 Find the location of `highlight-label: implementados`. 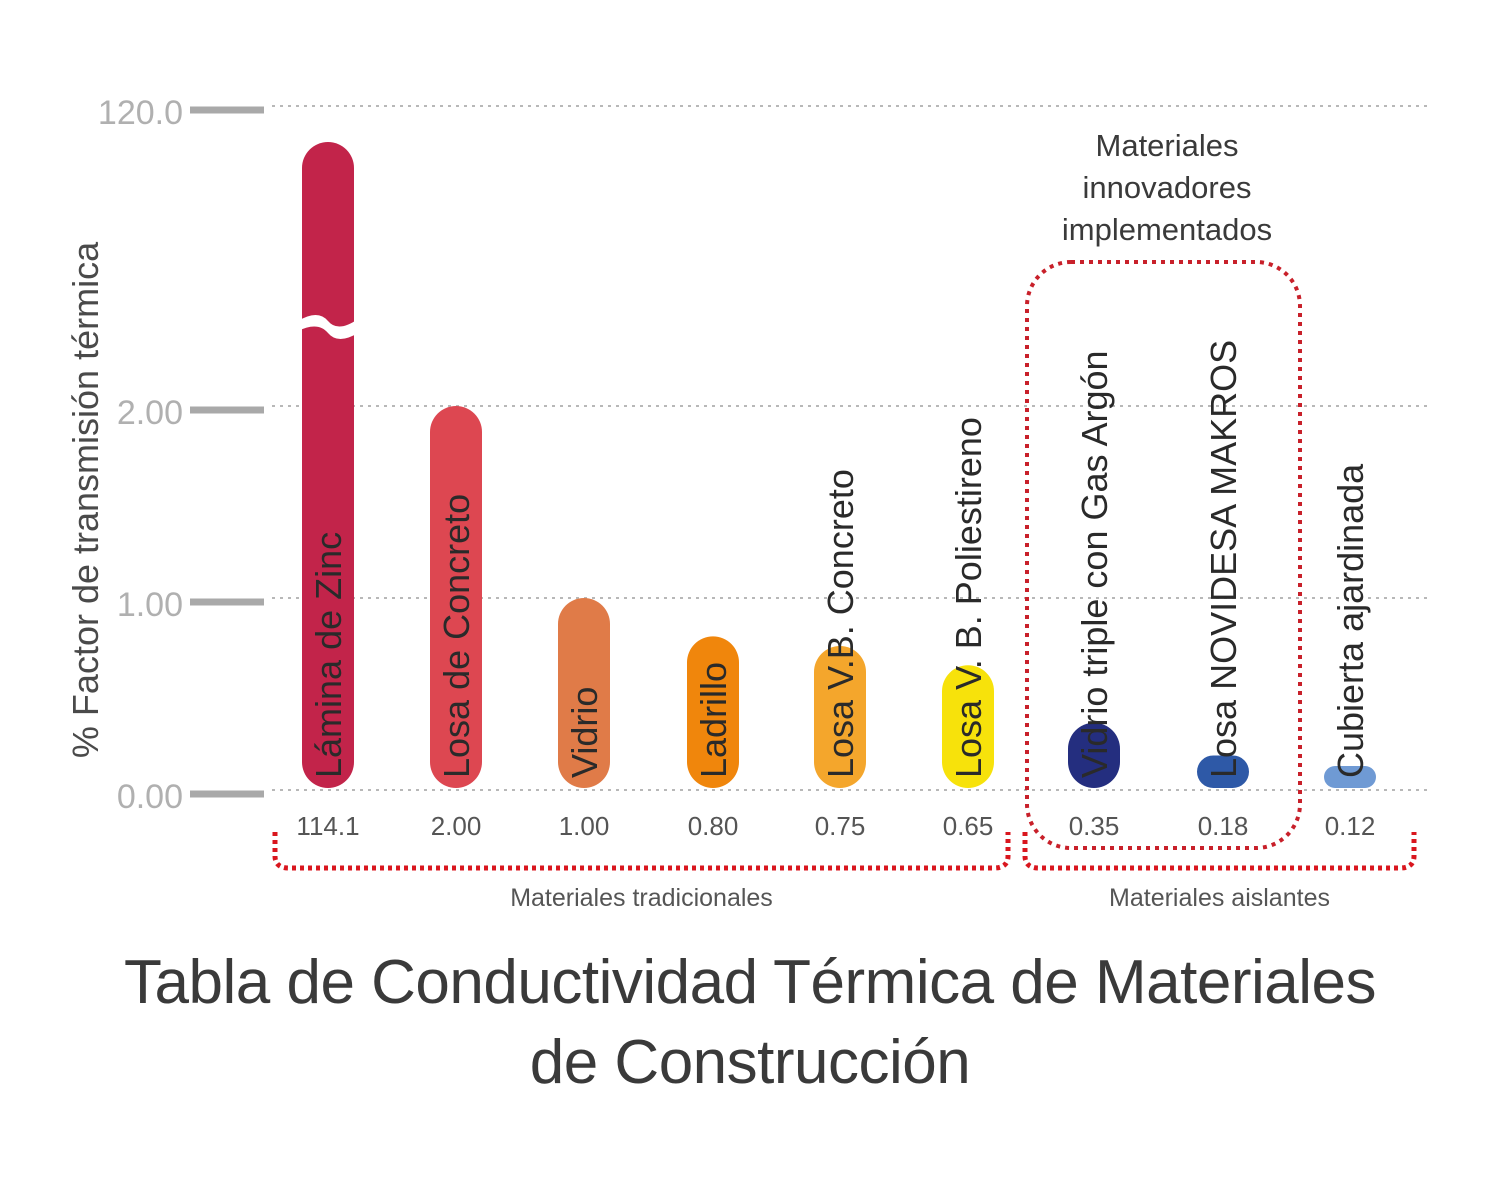

highlight-label: implementados is located at coordinates (1167, 229).